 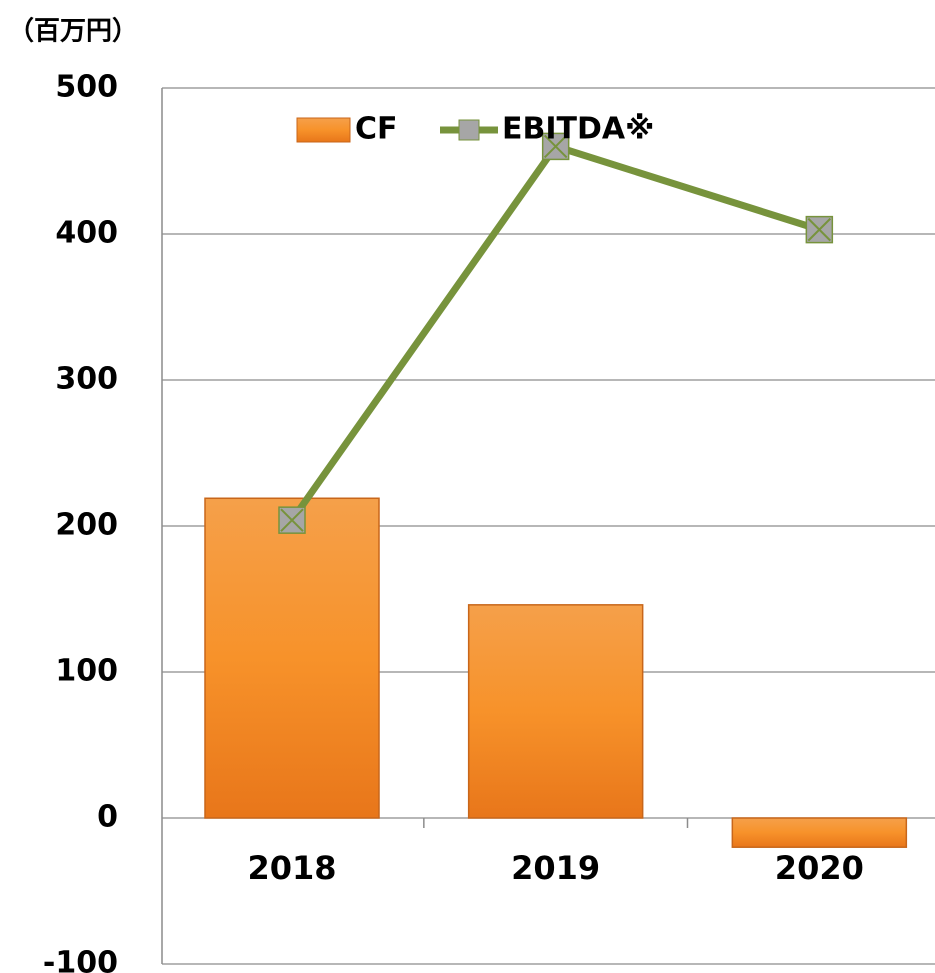 What do you see at coordinates (107, 817) in the screenshot?
I see `y-tick-label: 0` at bounding box center [107, 817].